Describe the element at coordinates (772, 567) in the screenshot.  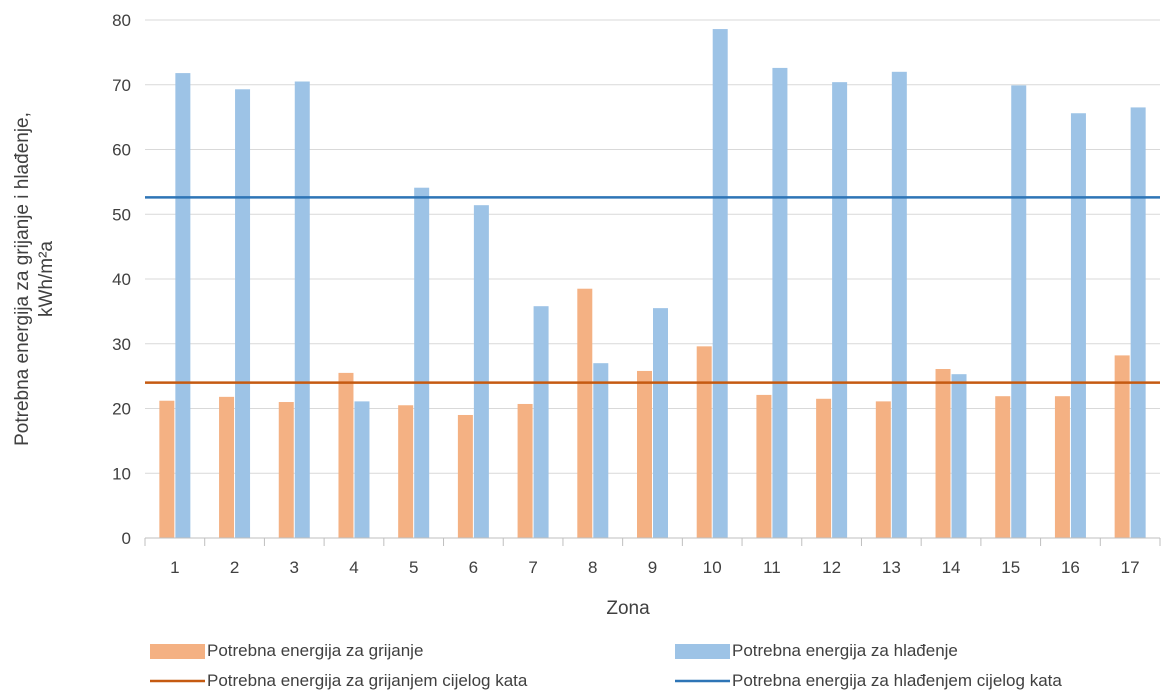
I see `x-tick-label: 11` at that location.